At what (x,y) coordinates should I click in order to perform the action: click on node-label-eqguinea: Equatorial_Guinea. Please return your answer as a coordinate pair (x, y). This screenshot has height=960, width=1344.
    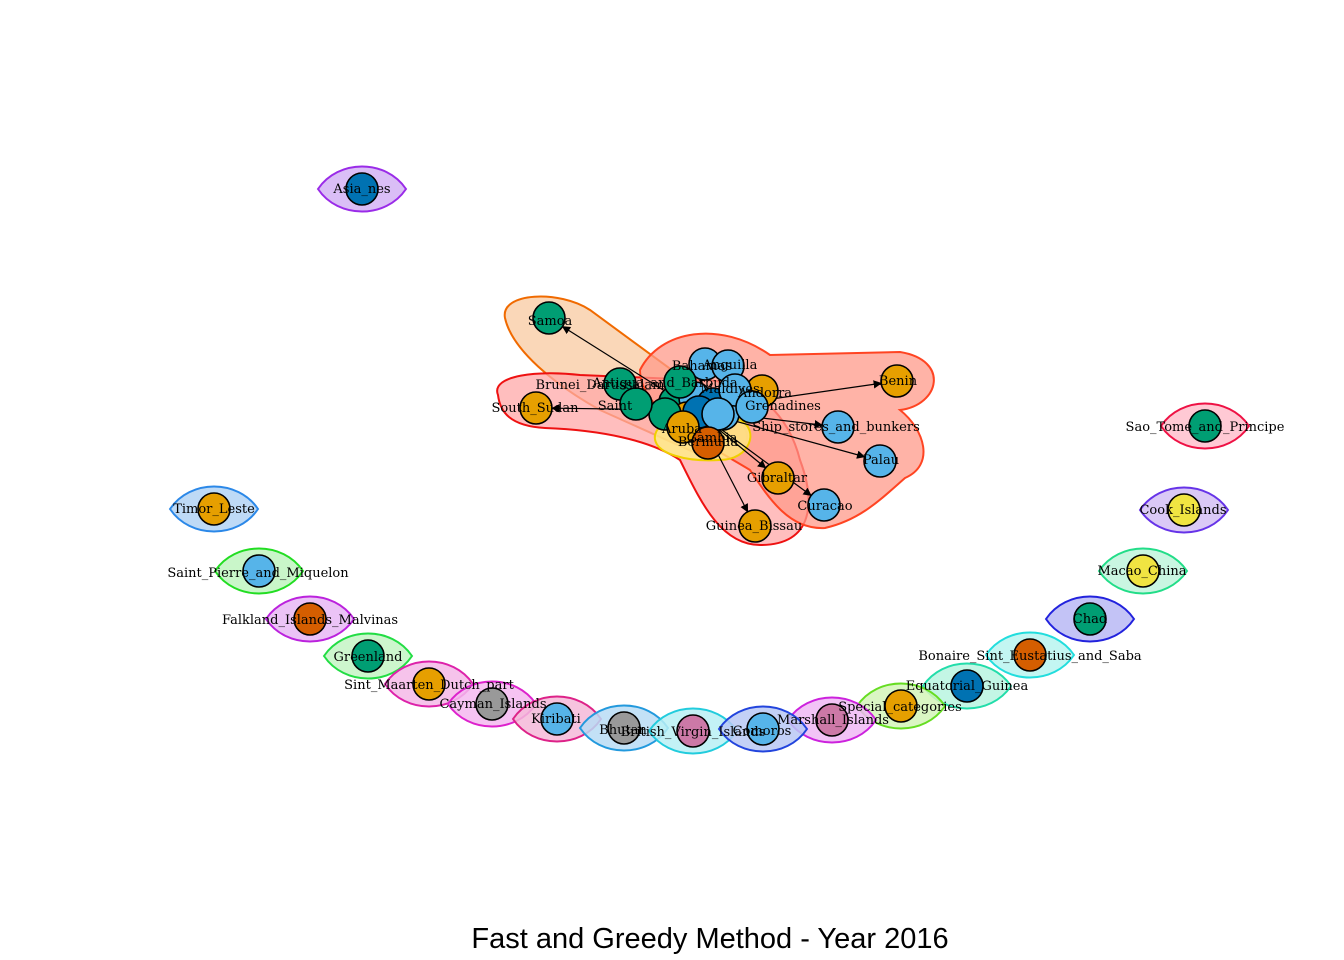
    Looking at the image, I should click on (967, 686).